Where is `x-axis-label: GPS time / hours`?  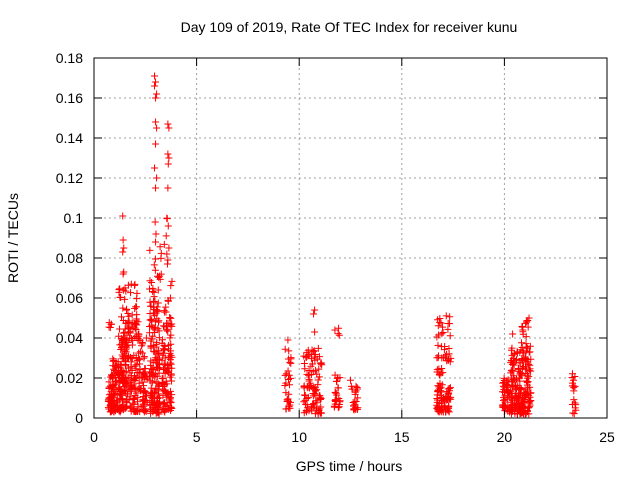 x-axis-label: GPS time / hours is located at coordinates (349, 466).